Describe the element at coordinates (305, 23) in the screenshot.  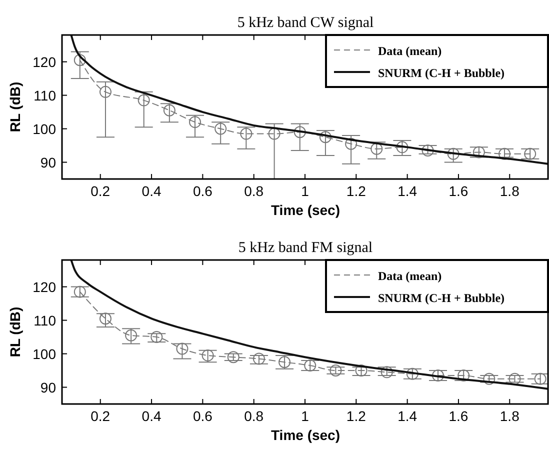
I see `chart-title: 5 kHz band CW signal` at that location.